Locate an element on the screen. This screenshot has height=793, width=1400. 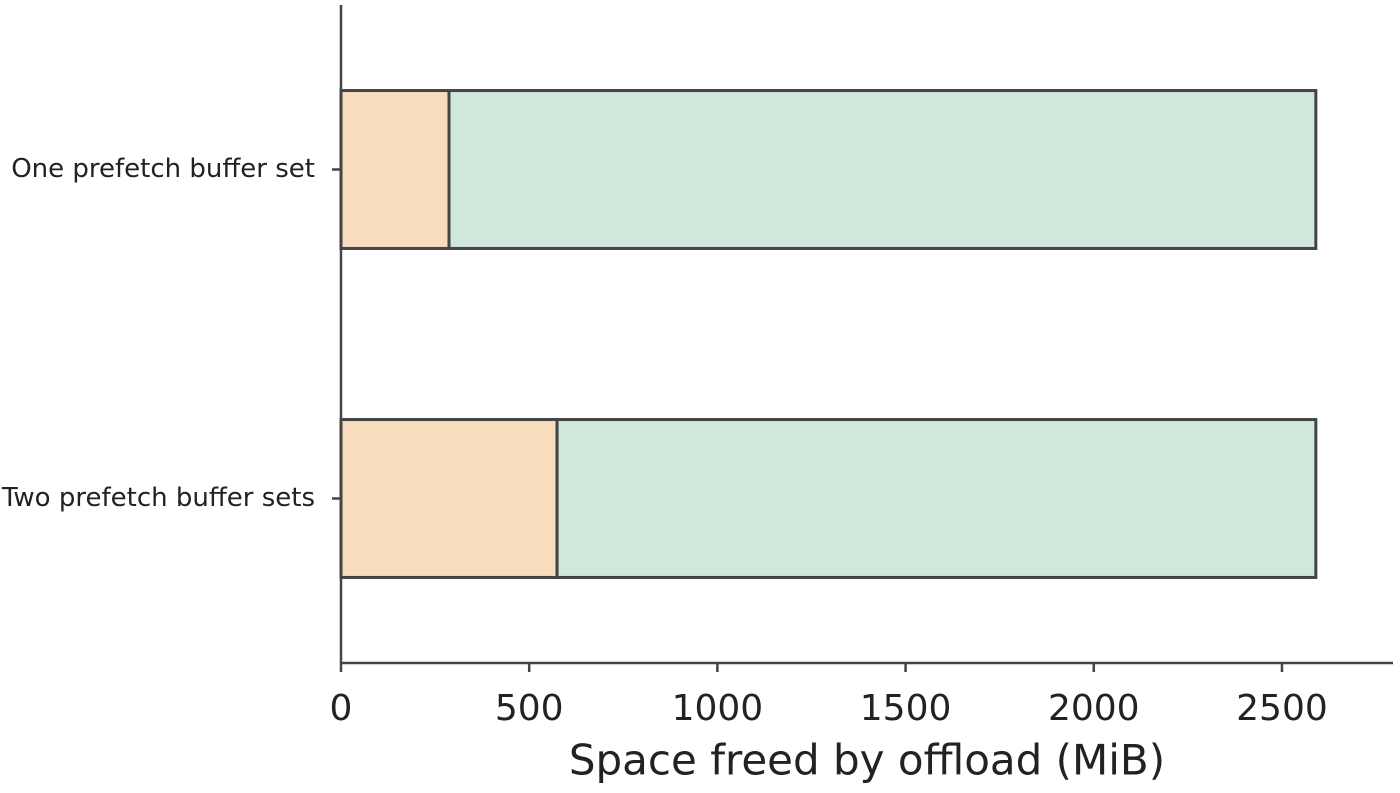
x-axis-title: Space freed by offload (MiB) is located at coordinates (867, 760).